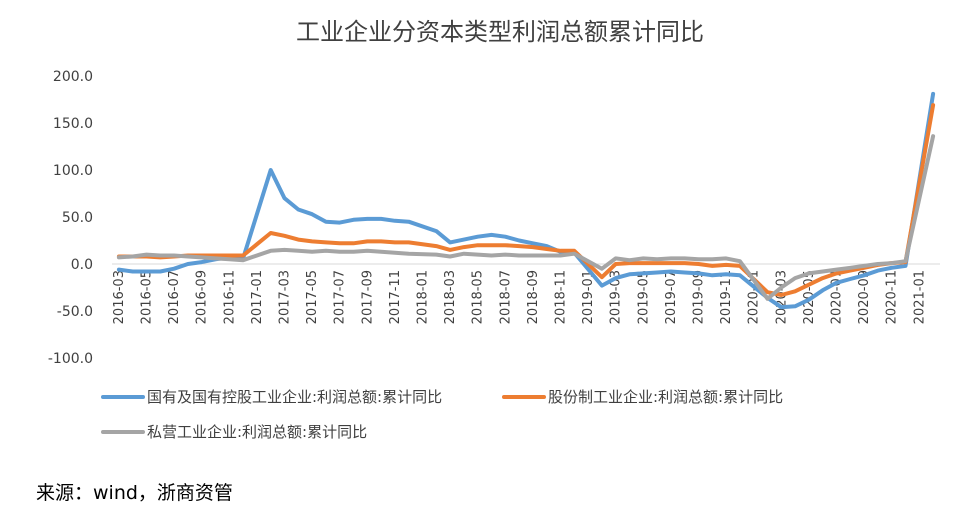 Image resolution: width=956 pixels, height=523 pixels. What do you see at coordinates (533, 297) in the screenshot?
I see `x-tick-label: 2018-09` at bounding box center [533, 297].